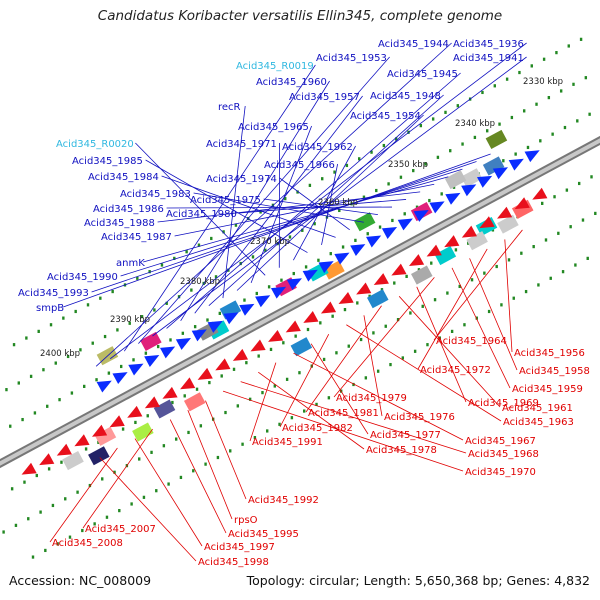 This screenshot has width=600, height=600. I want to click on forward-gene-label: Acid345_1987, so click(136, 237).